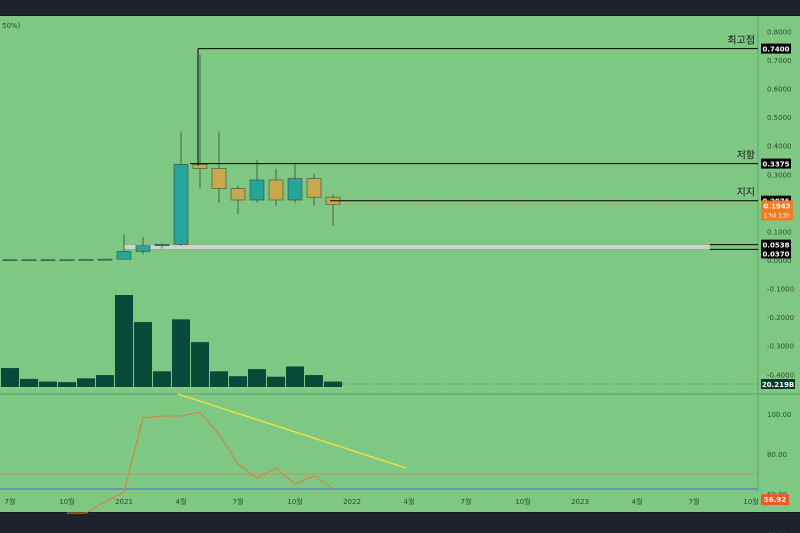 The height and width of the screenshot is (533, 800). I want to click on rsi-line, so click(200, 462).